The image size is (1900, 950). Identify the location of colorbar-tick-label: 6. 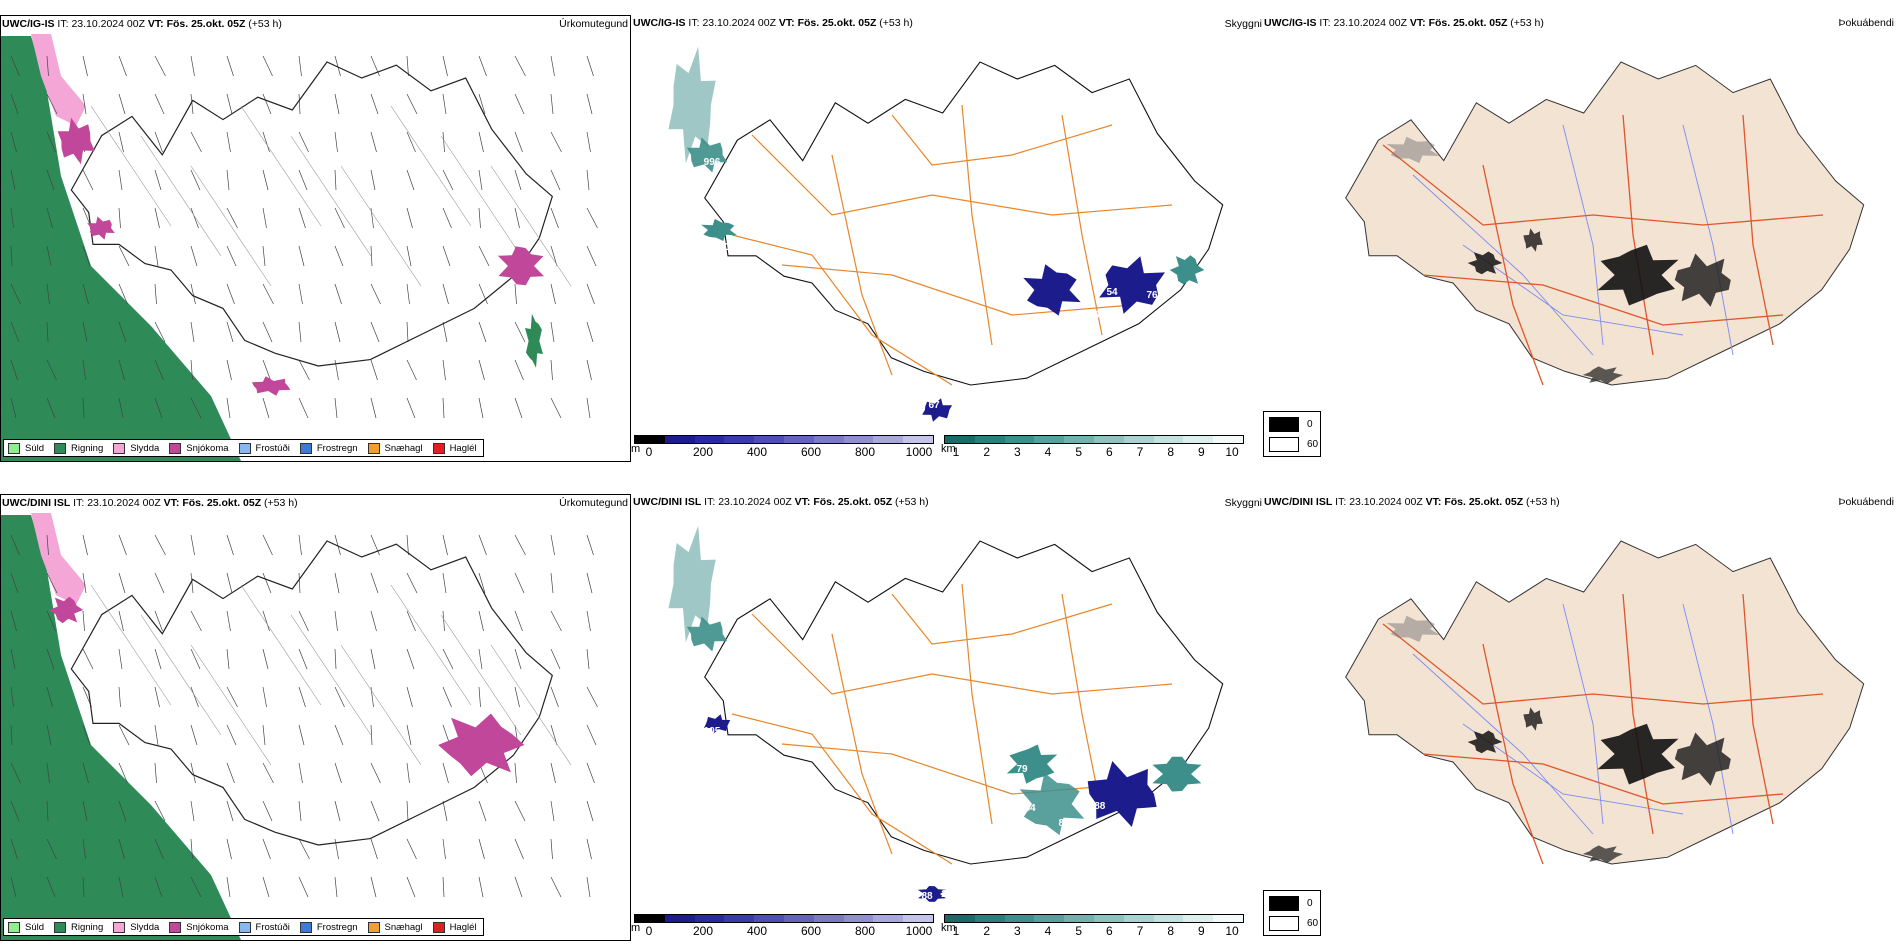
(1109, 452).